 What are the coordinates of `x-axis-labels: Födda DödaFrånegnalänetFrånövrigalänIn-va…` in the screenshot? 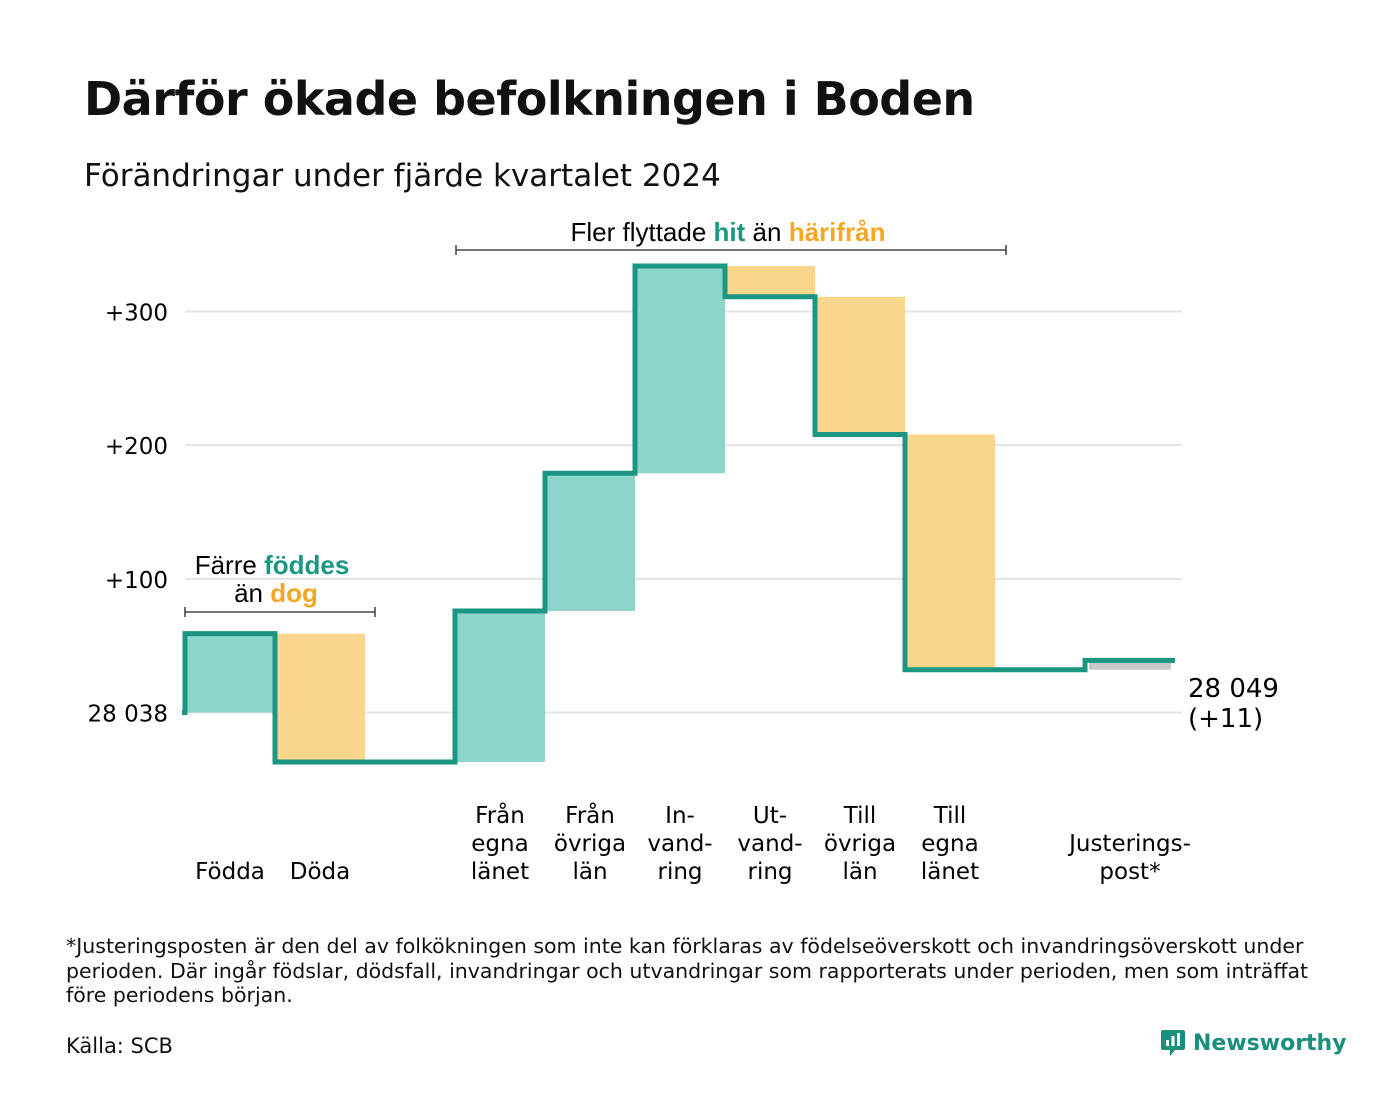 It's located at (693, 843).